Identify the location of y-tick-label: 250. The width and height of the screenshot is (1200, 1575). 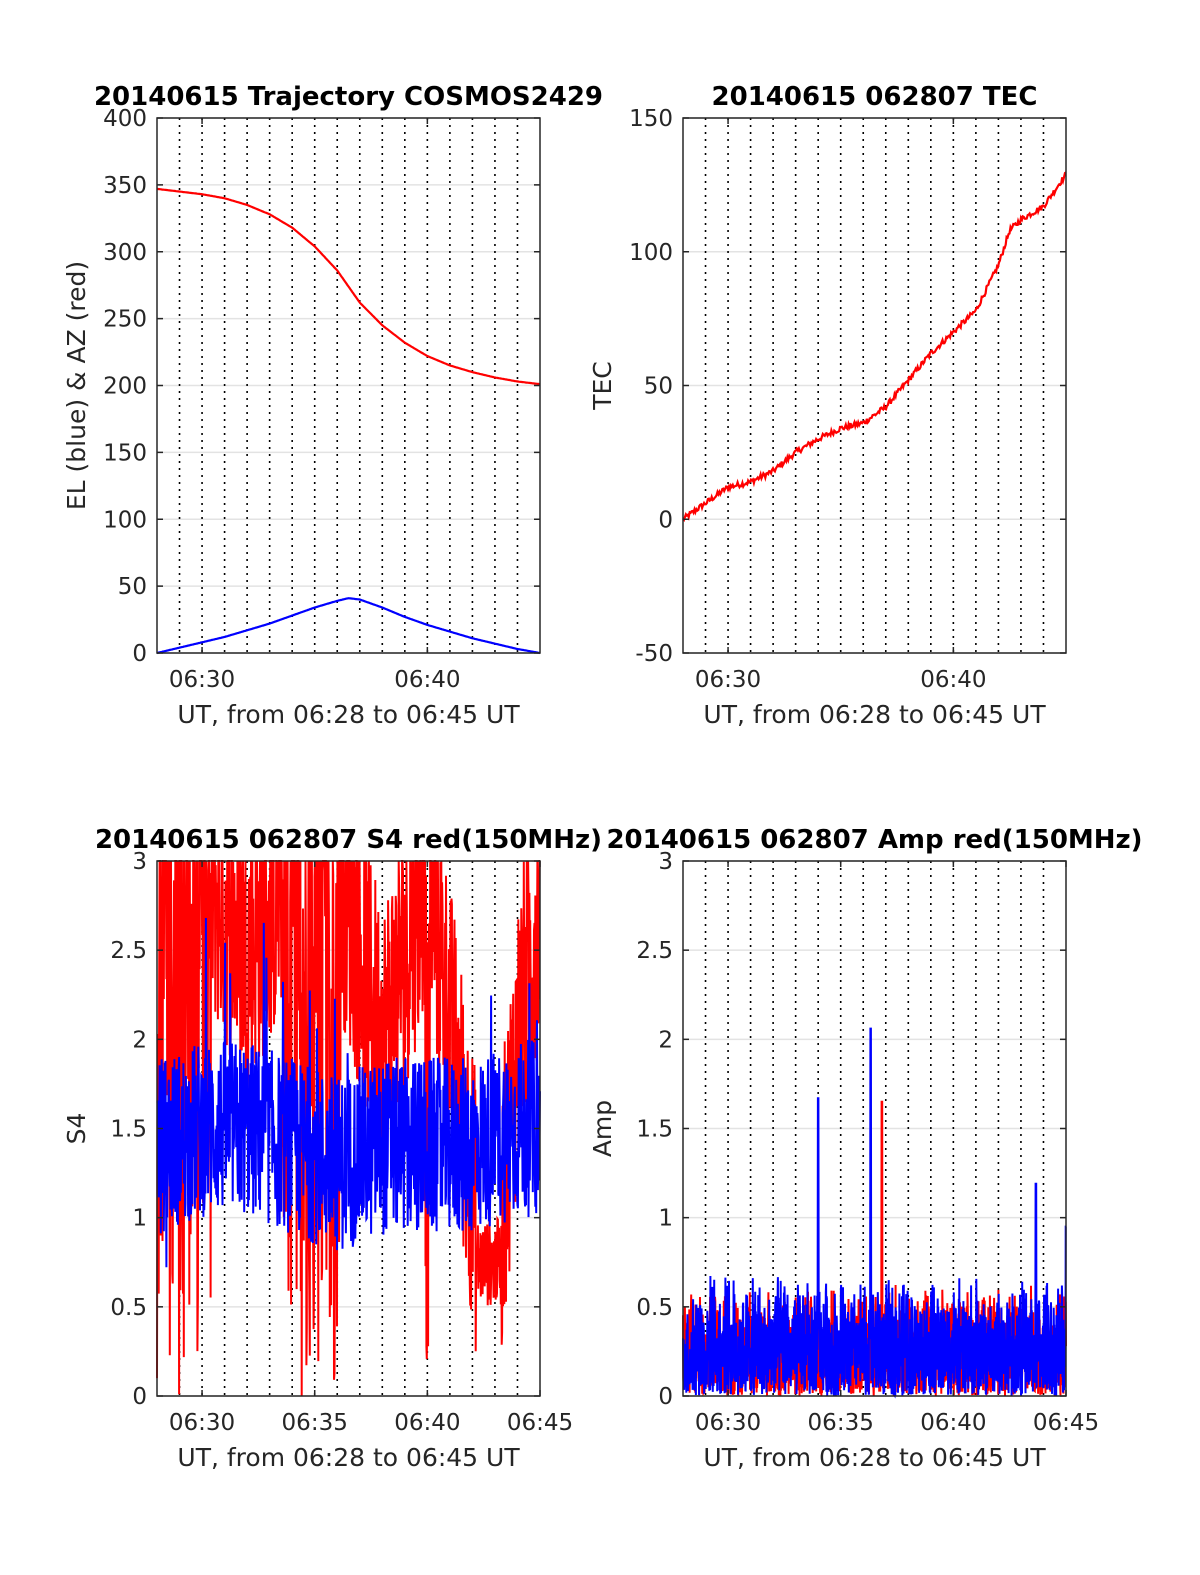
(125, 320).